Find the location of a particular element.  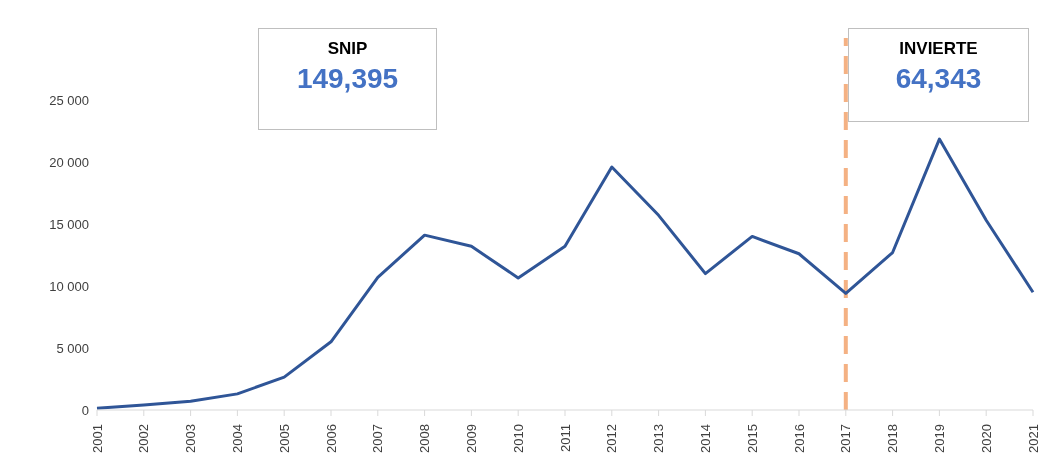

x-tick-label: 2004 is located at coordinates (237, 438).